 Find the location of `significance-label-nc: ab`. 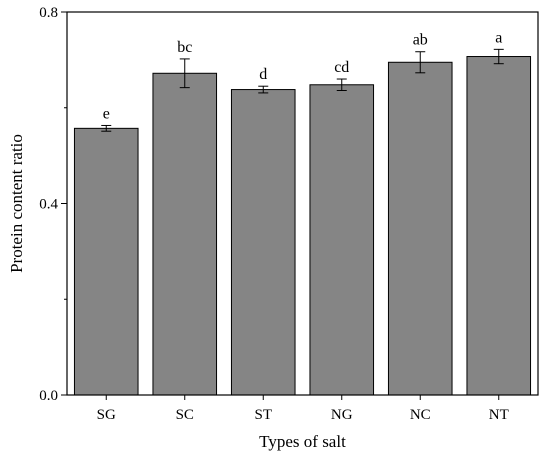

significance-label-nc: ab is located at coordinates (420, 40).